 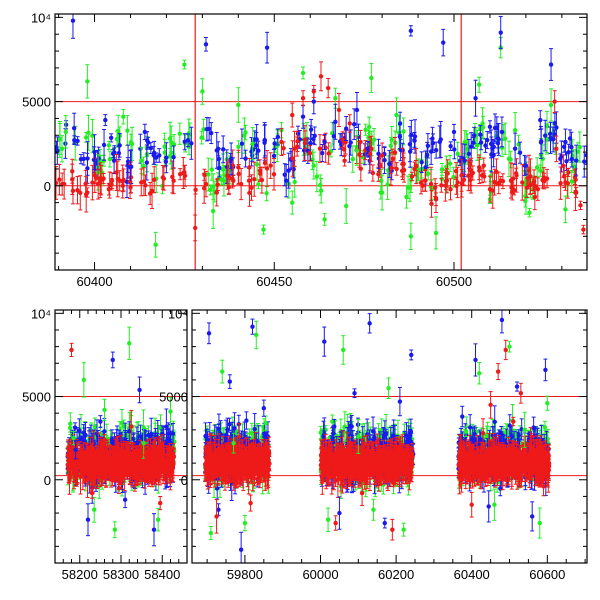 What do you see at coordinates (320, 574) in the screenshot?
I see `xtick-label: 60000` at bounding box center [320, 574].